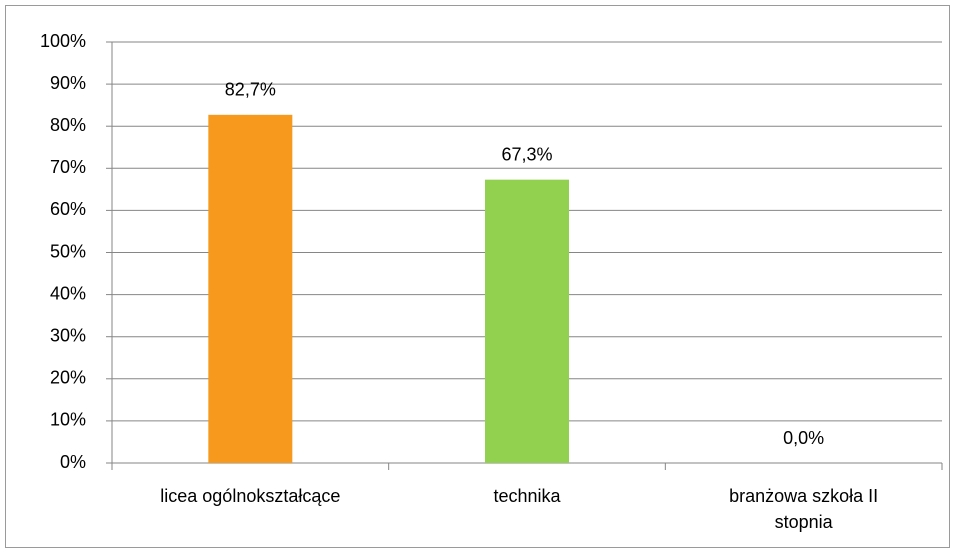 This screenshot has width=955, height=553. What do you see at coordinates (68, 335) in the screenshot?
I see `y-tick-label: 30%` at bounding box center [68, 335].